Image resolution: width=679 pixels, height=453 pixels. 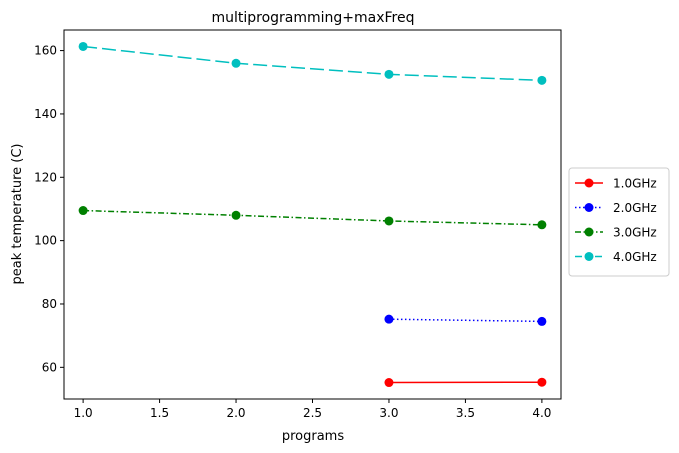 What do you see at coordinates (465, 413) in the screenshot?
I see `x-tick-label: 3.5` at bounding box center [465, 413].